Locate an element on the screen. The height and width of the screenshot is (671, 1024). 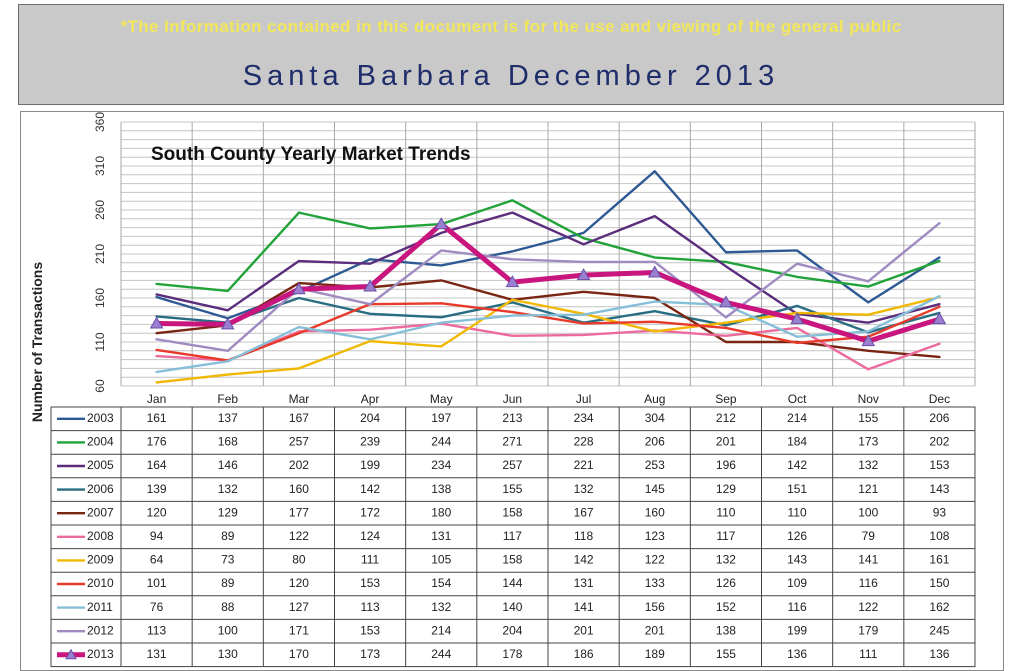
table-cell-2009: 111 is located at coordinates (370, 560).